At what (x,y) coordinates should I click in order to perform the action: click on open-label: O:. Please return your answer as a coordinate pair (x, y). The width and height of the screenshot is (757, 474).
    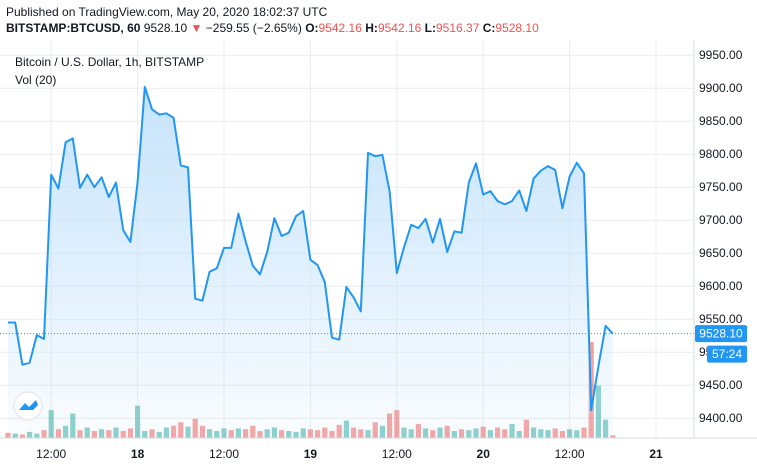
    Looking at the image, I should click on (312, 28).